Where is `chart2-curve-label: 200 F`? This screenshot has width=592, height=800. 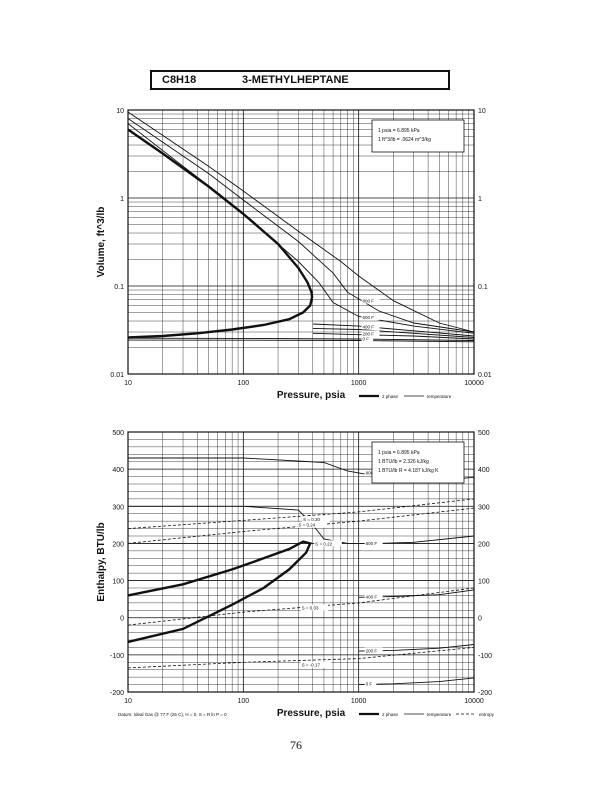
chart2-curve-label: 200 F is located at coordinates (372, 650).